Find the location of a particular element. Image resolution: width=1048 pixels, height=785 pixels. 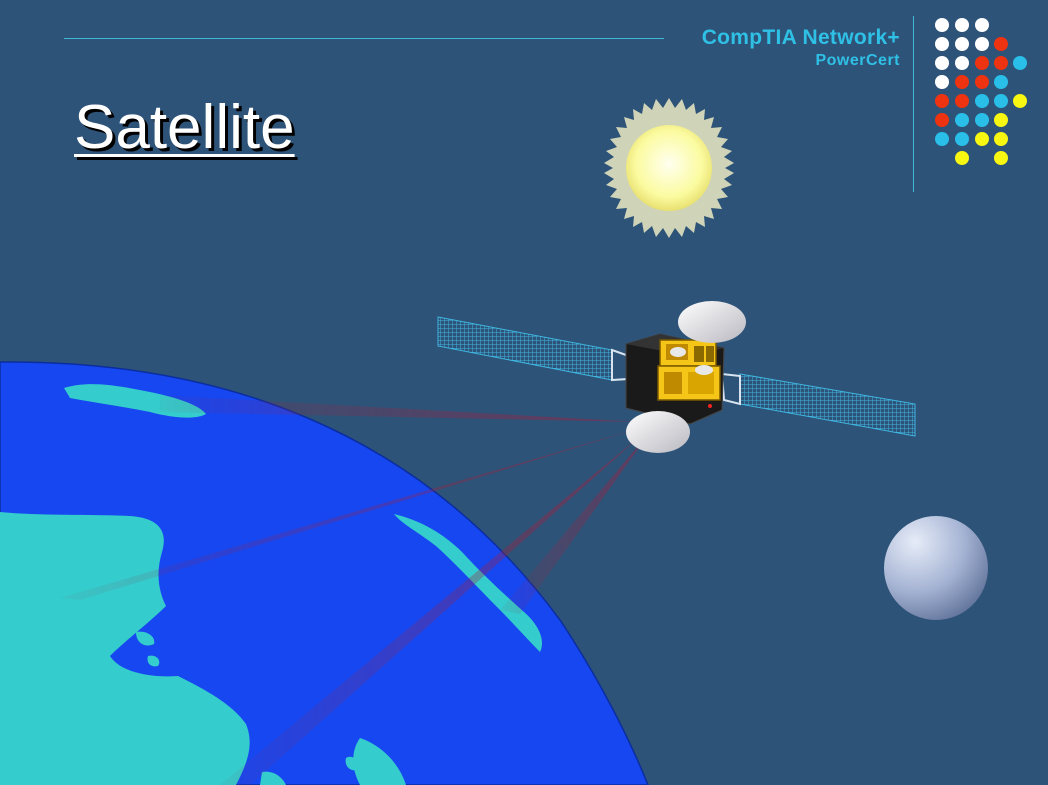

sun-icon is located at coordinates (669, 168).